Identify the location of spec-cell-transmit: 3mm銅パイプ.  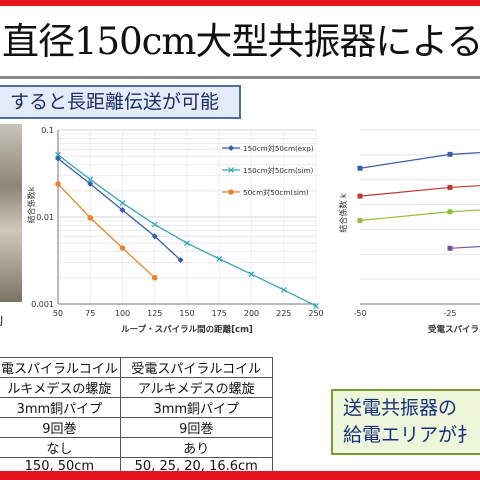
(60, 407).